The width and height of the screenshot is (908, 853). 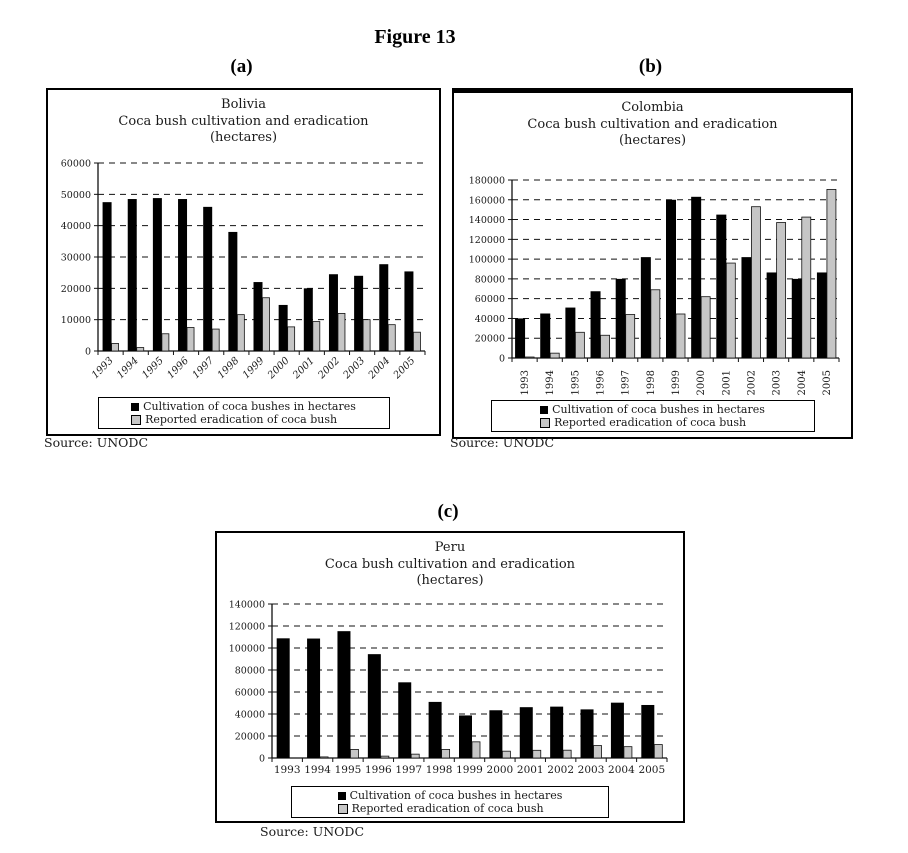 What do you see at coordinates (448, 511) in the screenshot?
I see `panel-tag-c: (c)` at bounding box center [448, 511].